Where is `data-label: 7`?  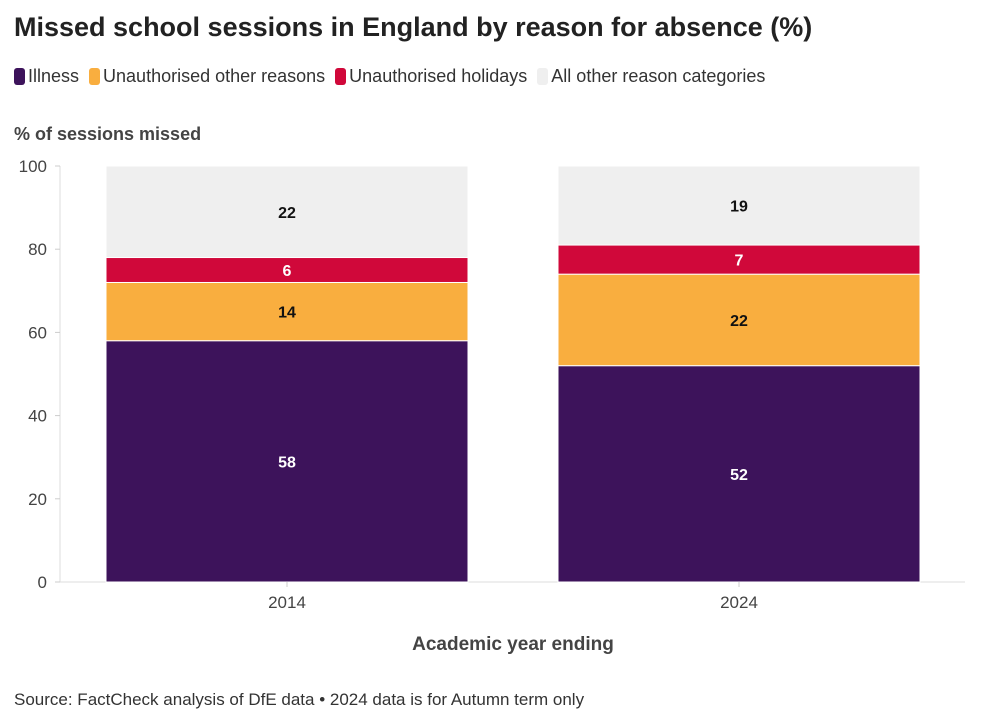
data-label: 7 is located at coordinates (739, 261).